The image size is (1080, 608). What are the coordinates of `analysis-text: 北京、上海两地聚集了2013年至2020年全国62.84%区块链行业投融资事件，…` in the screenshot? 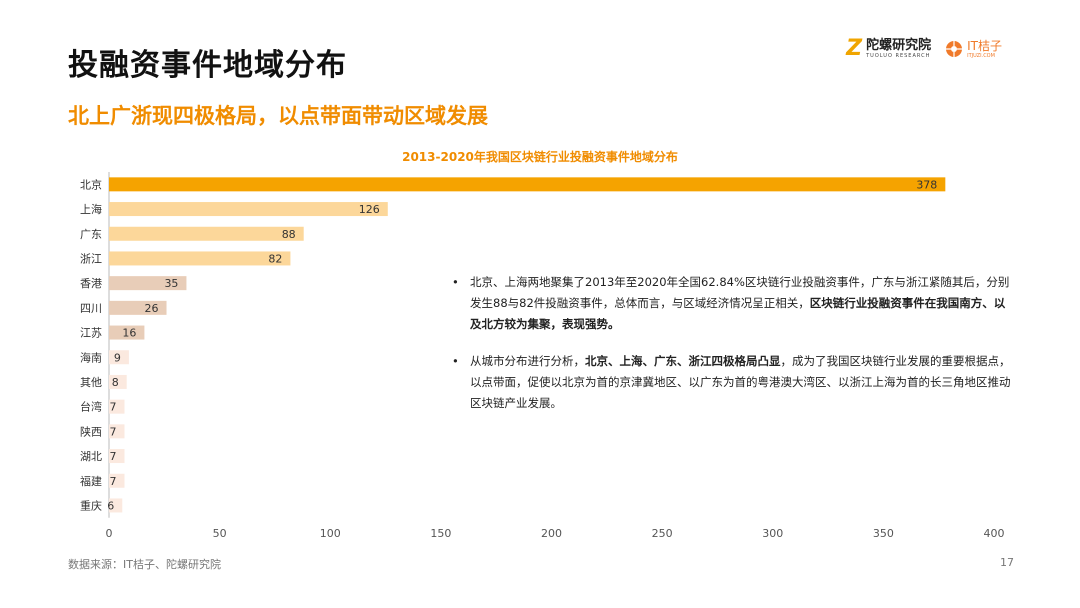 It's located at (732, 351).